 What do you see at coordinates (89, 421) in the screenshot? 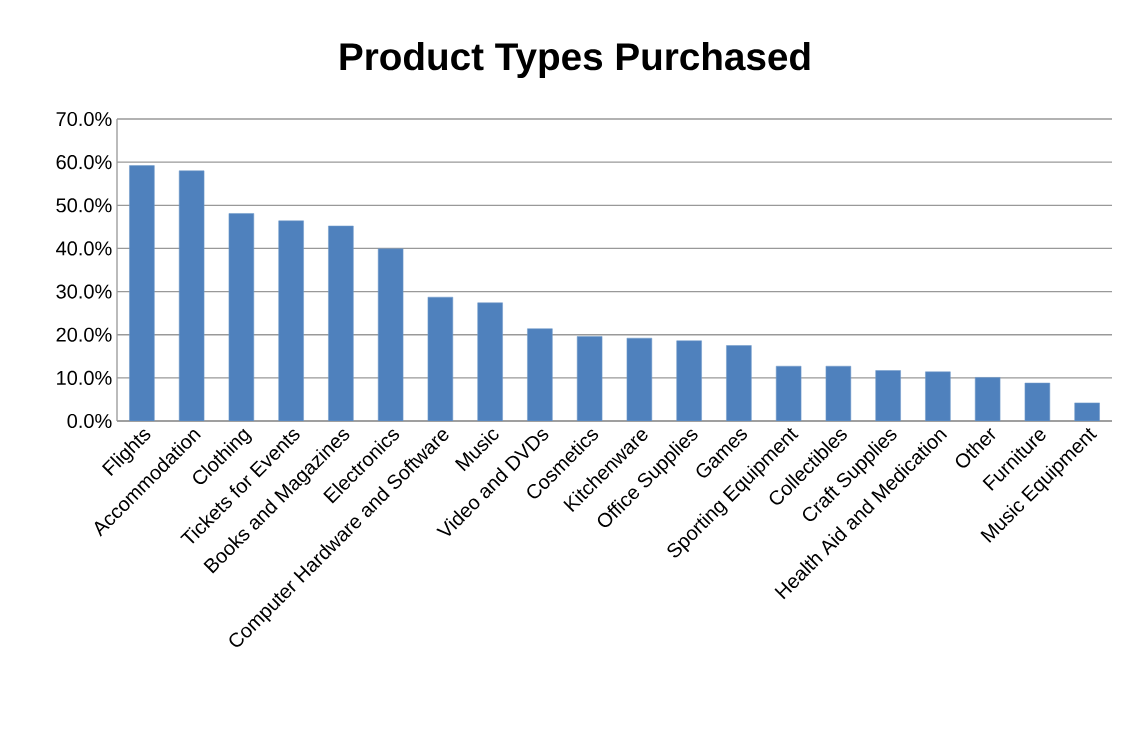
I see `y-tick-label: 0.0%` at bounding box center [89, 421].